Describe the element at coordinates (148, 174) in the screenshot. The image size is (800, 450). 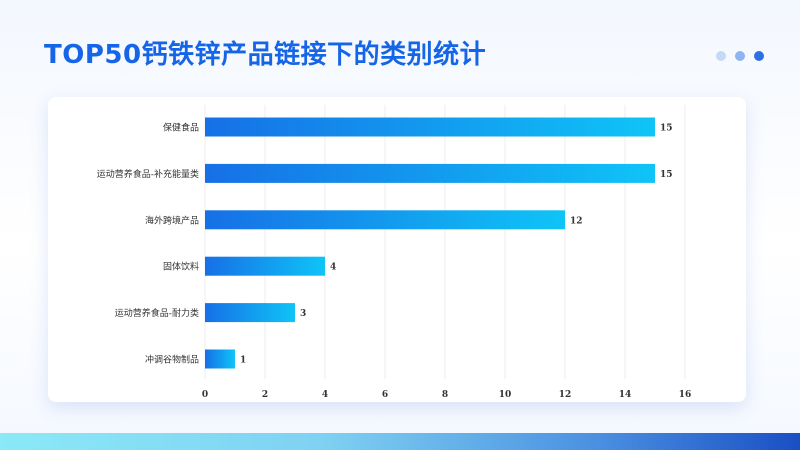
I see `category-label: 运动营养食品-补充能量类` at that location.